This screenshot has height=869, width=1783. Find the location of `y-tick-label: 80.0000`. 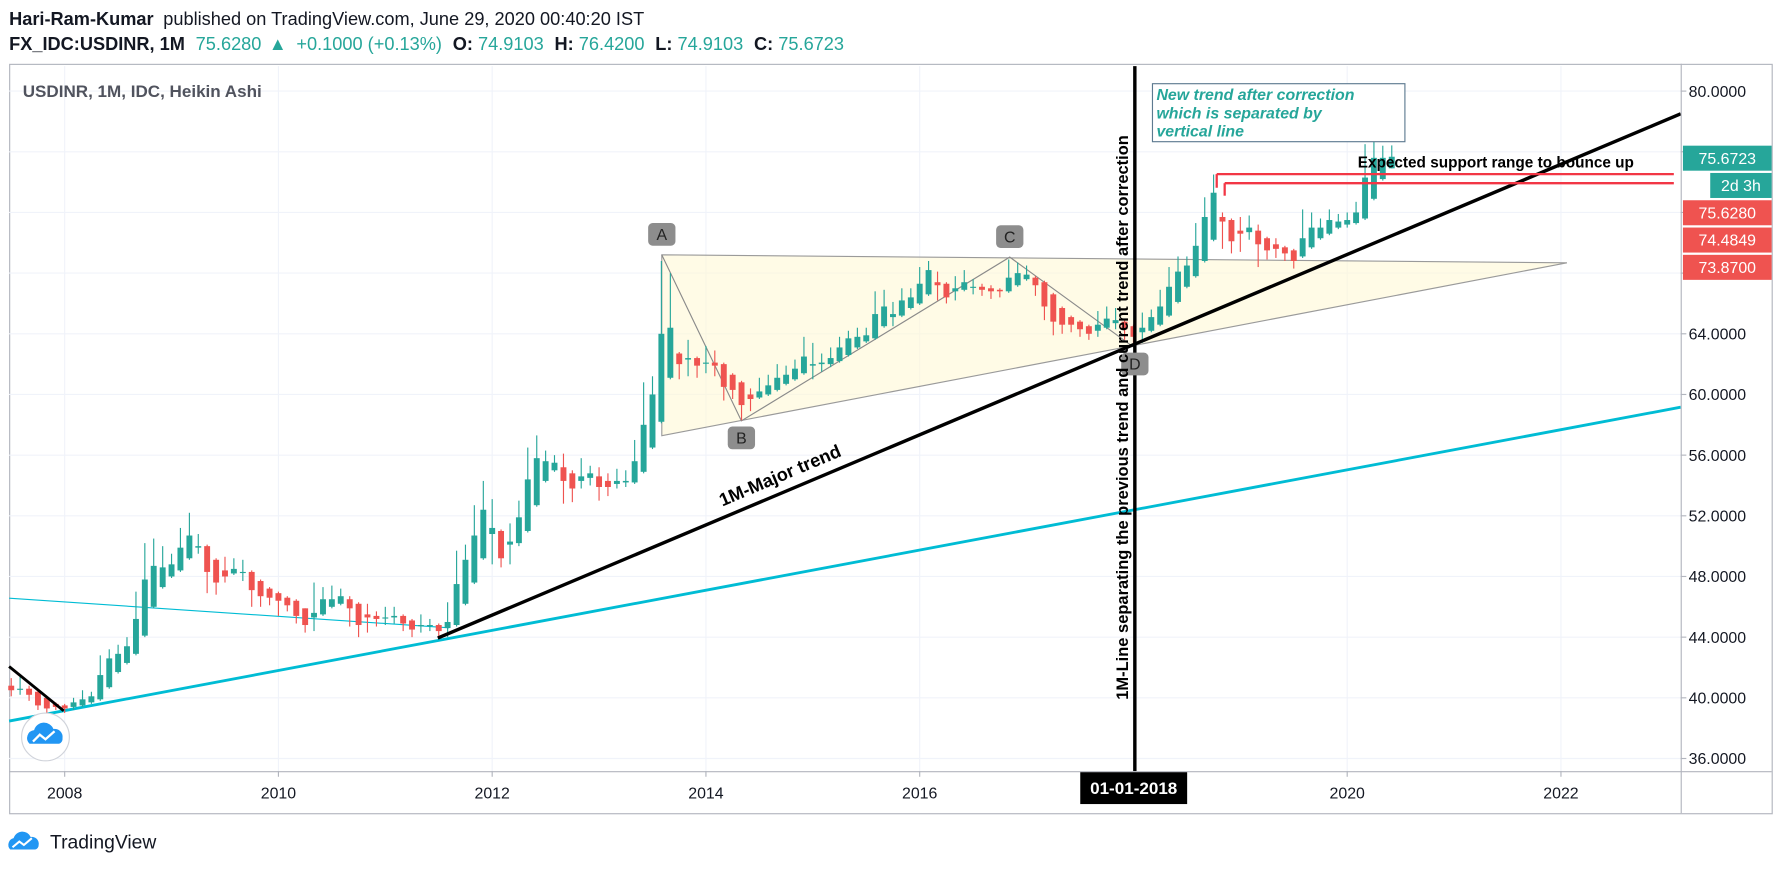

y-tick-label: 80.0000 is located at coordinates (1718, 92).